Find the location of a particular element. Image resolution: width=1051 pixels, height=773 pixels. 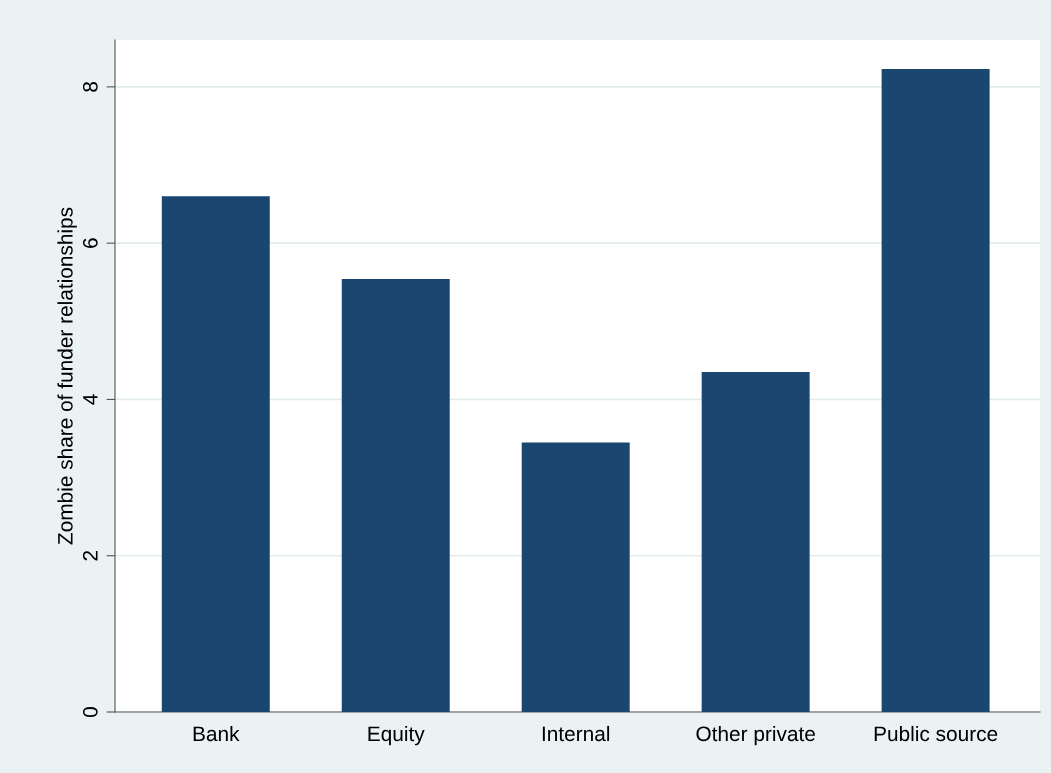

x-tick-label: Other private is located at coordinates (755, 735).